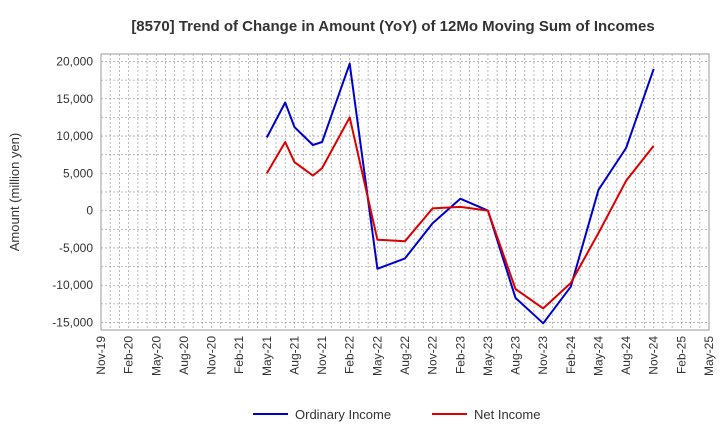 Image resolution: width=720 pixels, height=440 pixels. Describe the element at coordinates (14, 192) in the screenshot. I see `y-axis-title: Amount (million yen)` at that location.